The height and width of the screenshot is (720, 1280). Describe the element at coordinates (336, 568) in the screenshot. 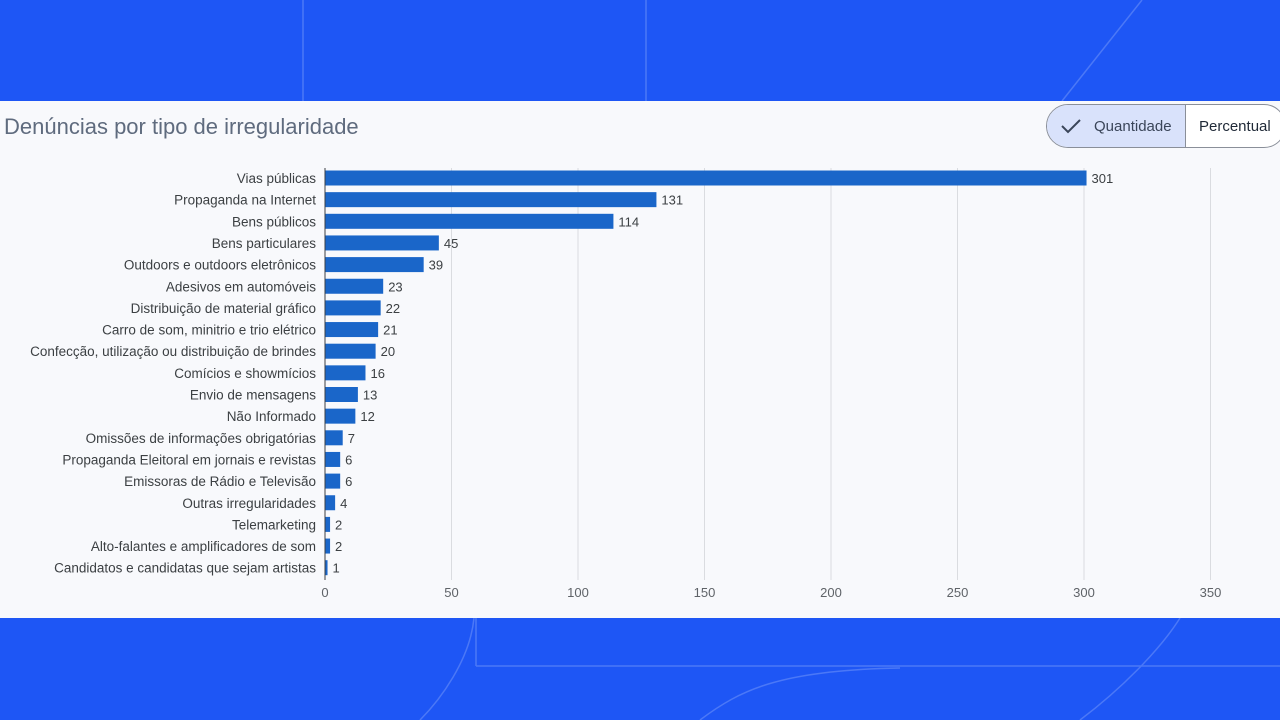

I see `value-label: 1` at that location.